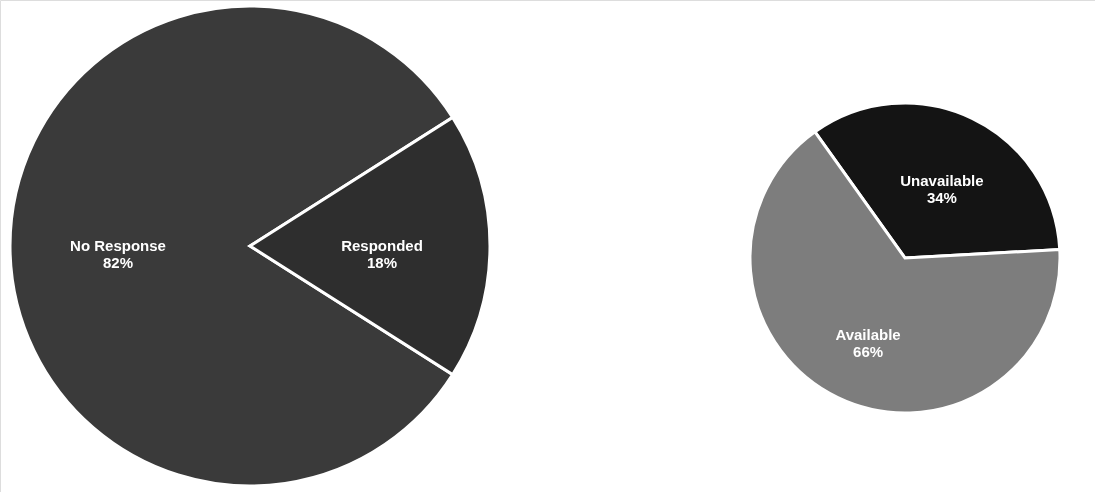 The height and width of the screenshot is (492, 1095). Describe the element at coordinates (382, 262) in the screenshot. I see `data-label: 18%` at that location.